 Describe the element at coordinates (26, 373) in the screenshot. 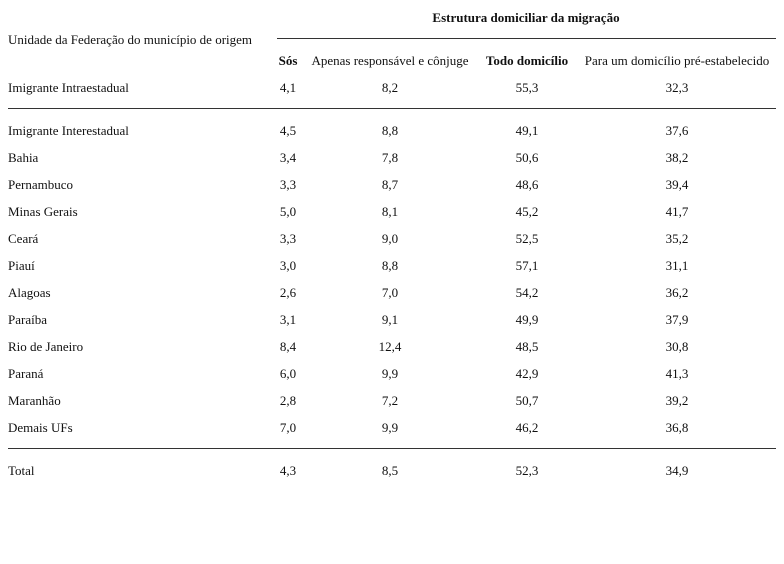

I see `row-label: Paraná` at that location.